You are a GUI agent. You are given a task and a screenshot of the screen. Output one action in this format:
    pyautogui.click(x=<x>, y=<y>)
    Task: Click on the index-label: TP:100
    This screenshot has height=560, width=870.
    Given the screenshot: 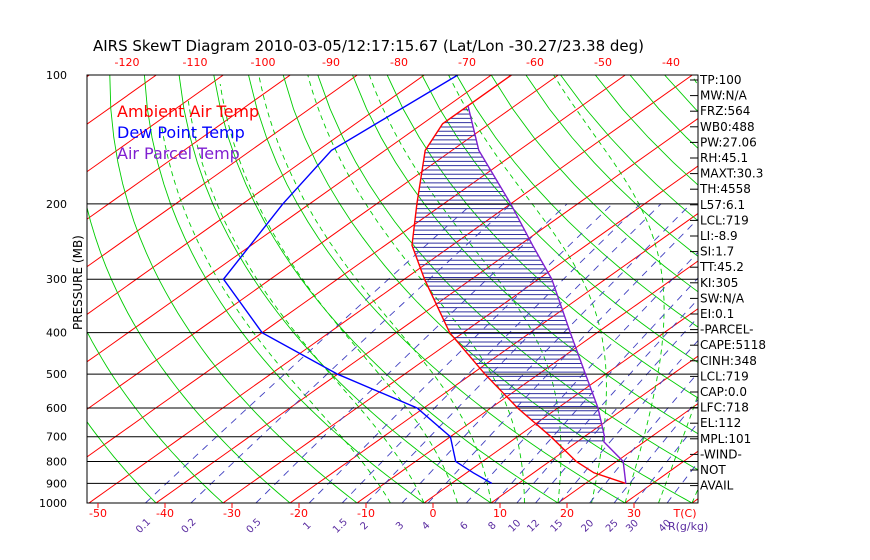 What is the action you would take?
    pyautogui.click(x=720, y=80)
    